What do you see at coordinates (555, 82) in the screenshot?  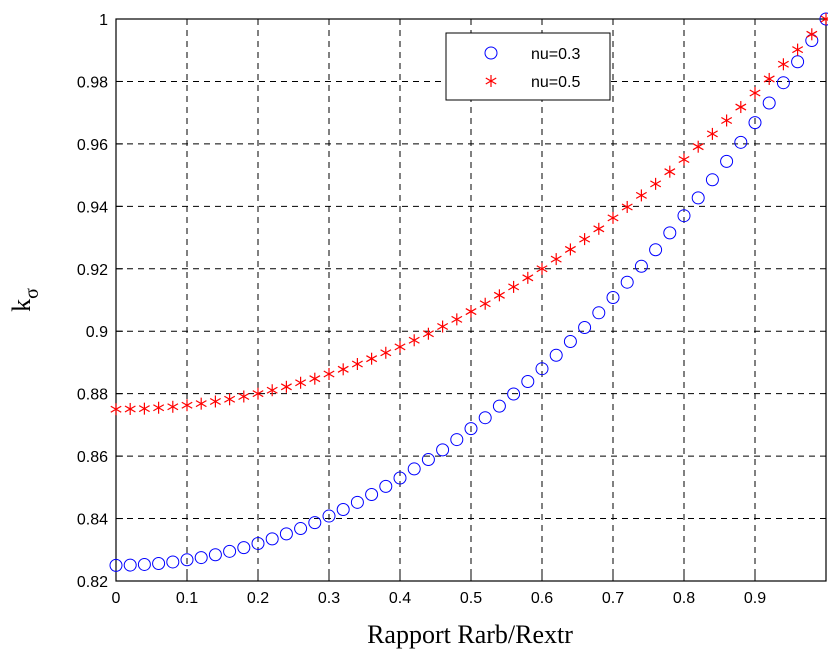 I see `legend-label: nu=0.5` at bounding box center [555, 82].